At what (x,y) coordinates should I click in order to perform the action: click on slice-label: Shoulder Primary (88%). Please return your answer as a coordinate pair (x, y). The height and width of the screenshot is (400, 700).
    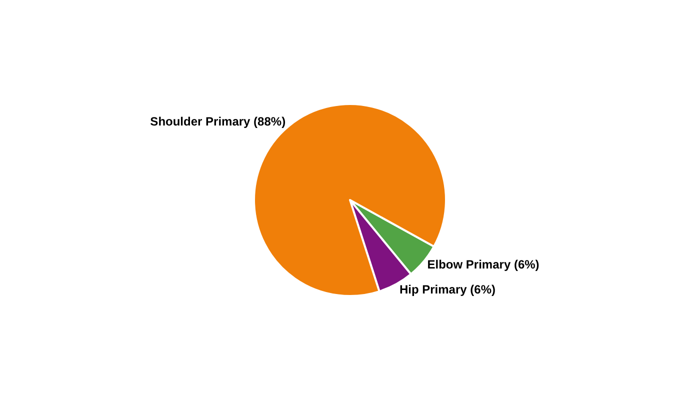
    Looking at the image, I should click on (218, 121).